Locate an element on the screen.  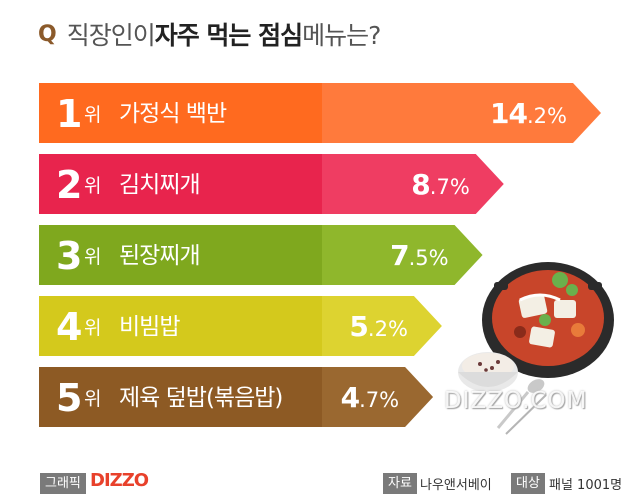
rank-number: 1 is located at coordinates (68, 114).